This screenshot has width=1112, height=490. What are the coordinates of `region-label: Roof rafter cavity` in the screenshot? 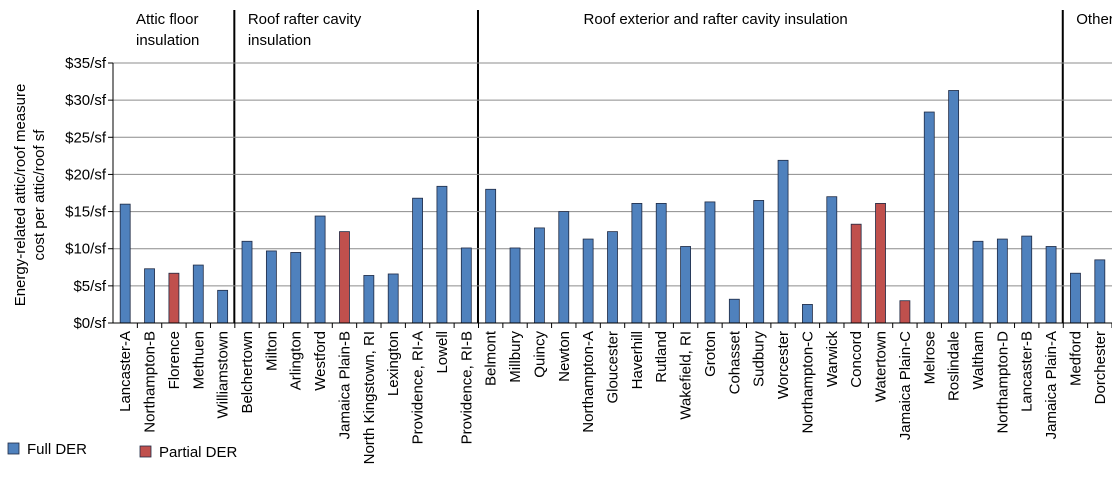 It's located at (305, 19).